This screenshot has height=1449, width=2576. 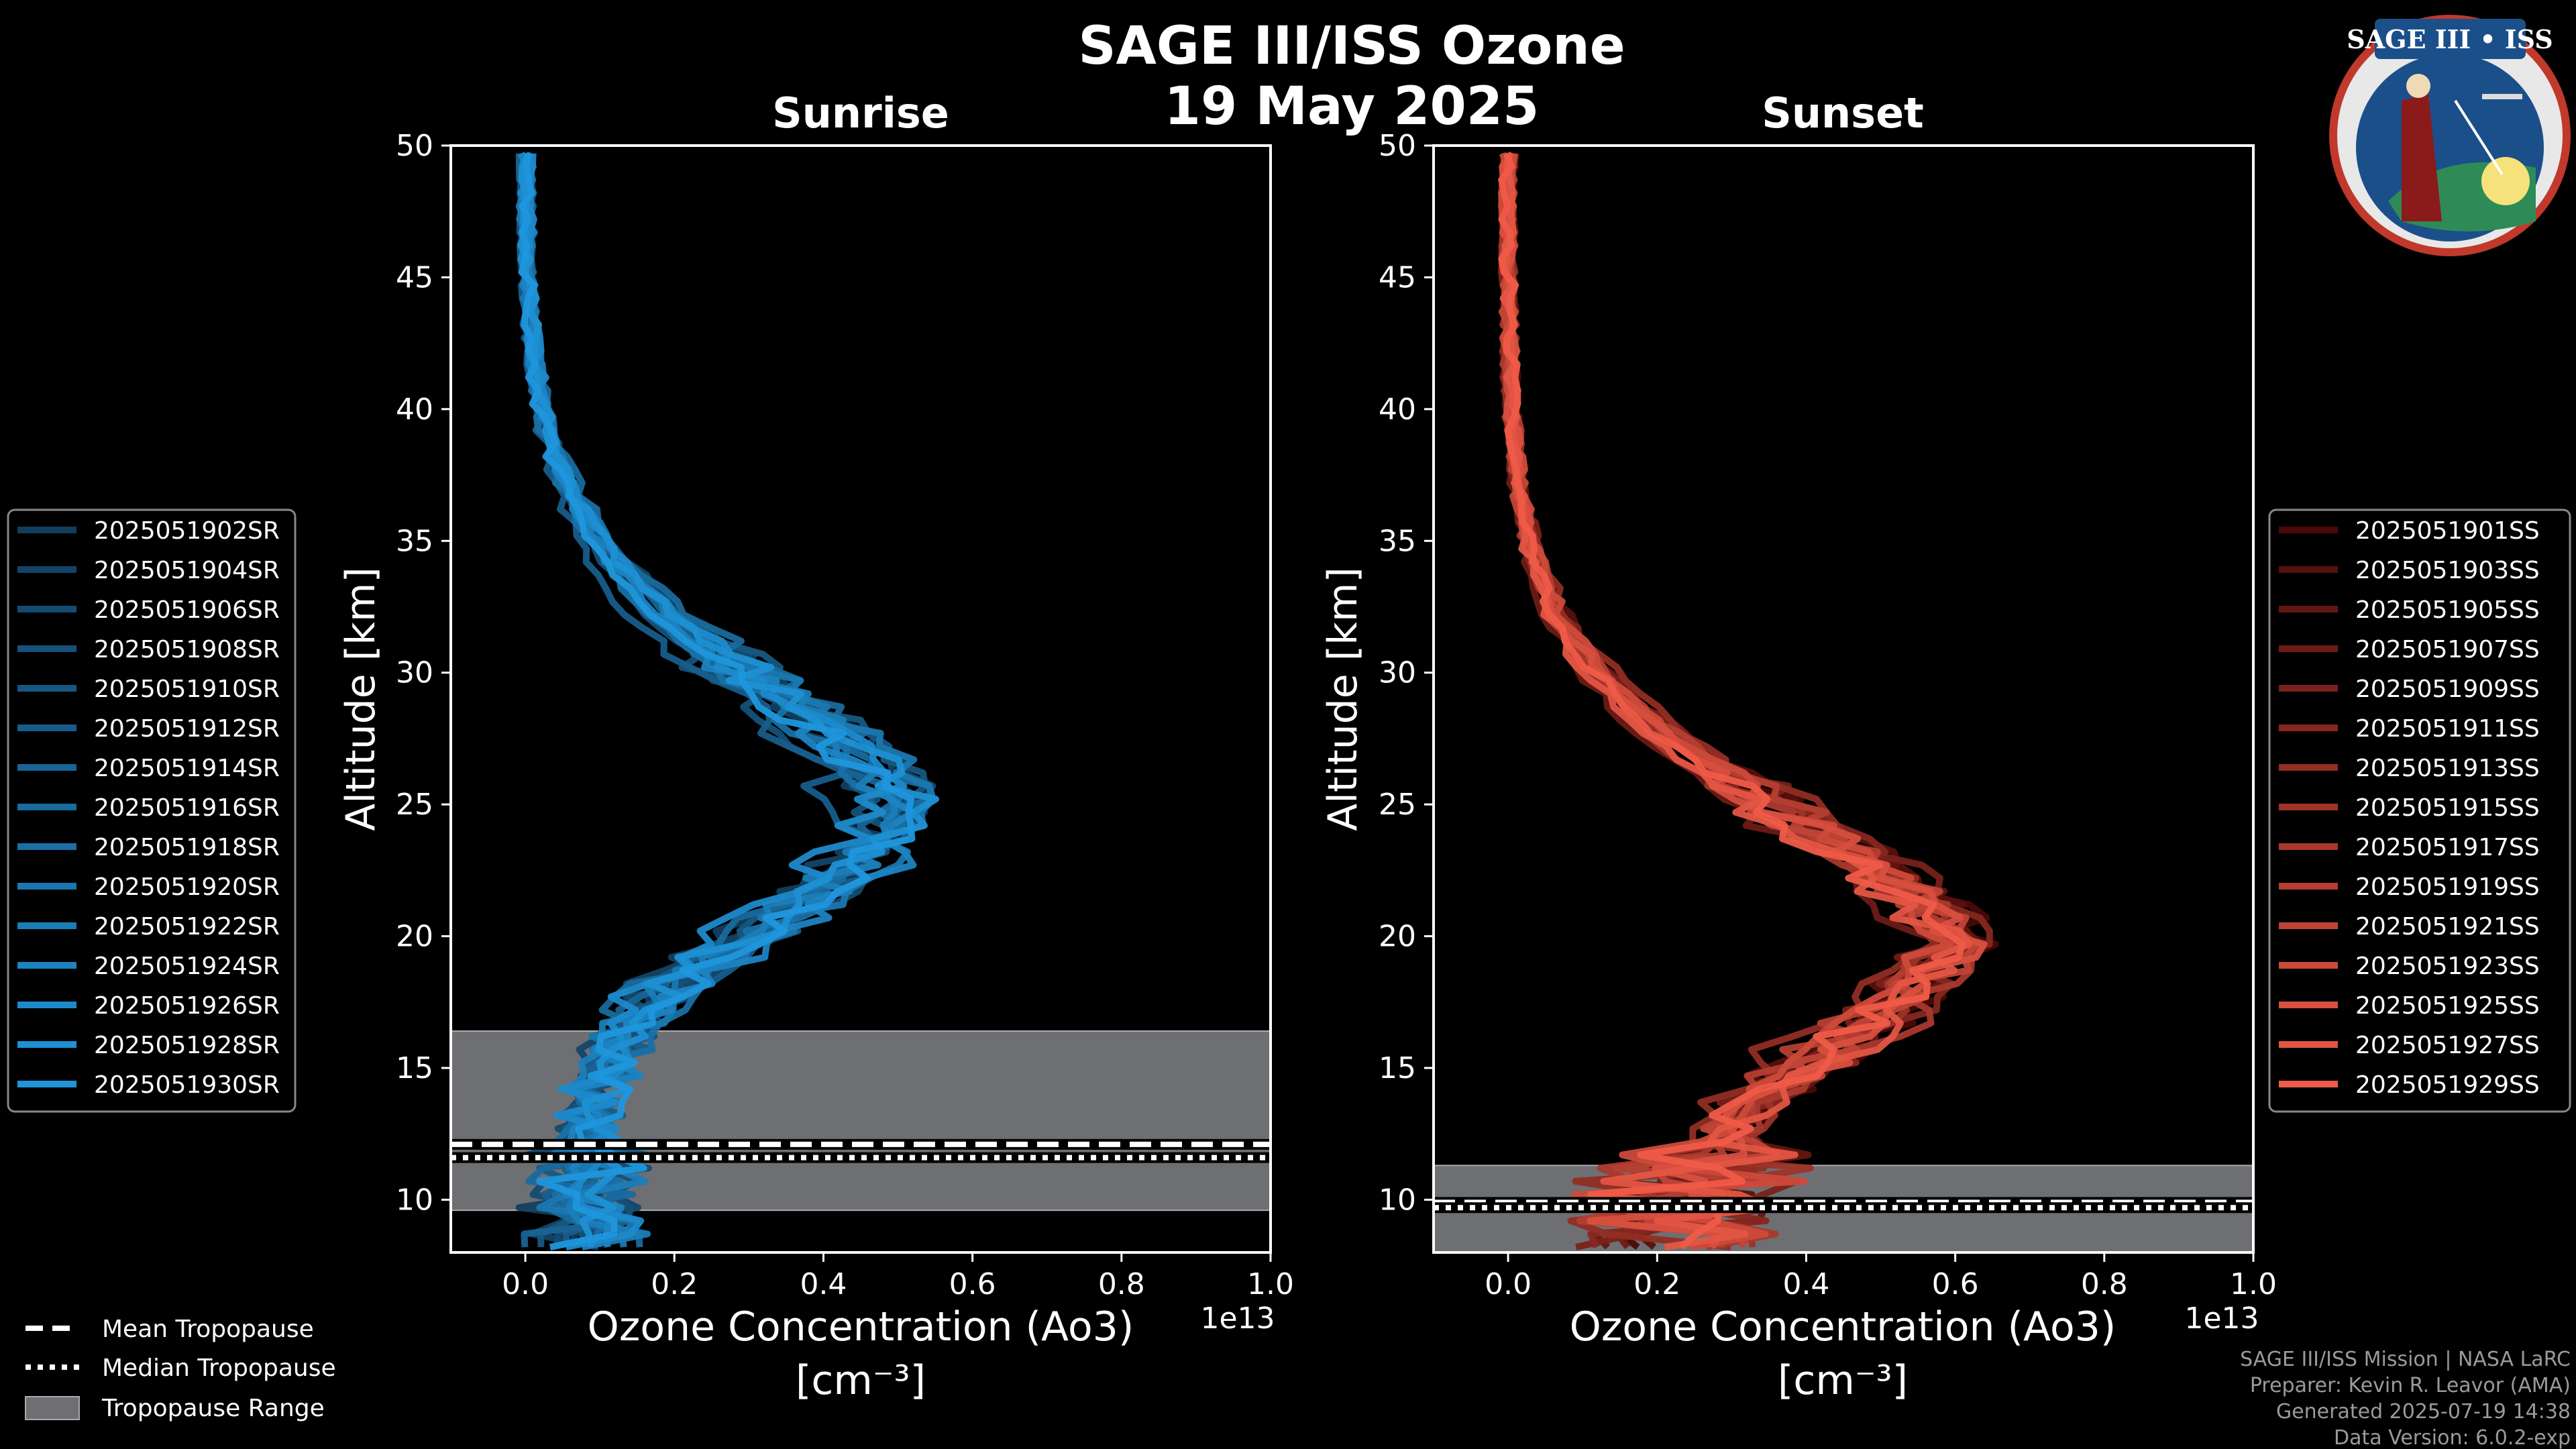 What do you see at coordinates (219, 1368) in the screenshot?
I see `median-tropopause-label: Median Tropopause` at bounding box center [219, 1368].